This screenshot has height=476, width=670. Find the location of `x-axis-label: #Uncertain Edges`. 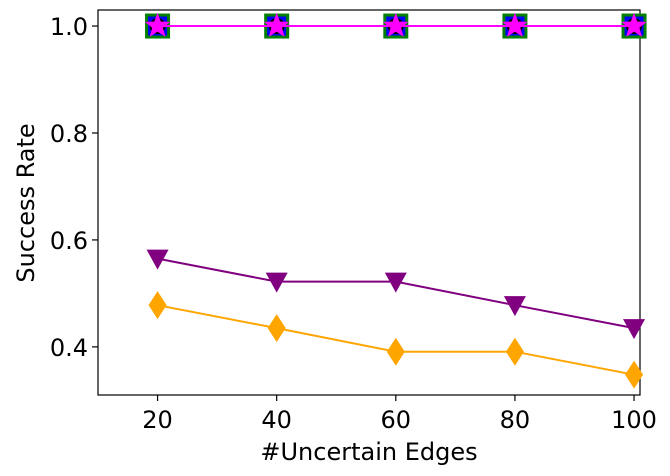

x-axis-label: #Uncertain Edges is located at coordinates (368, 452).